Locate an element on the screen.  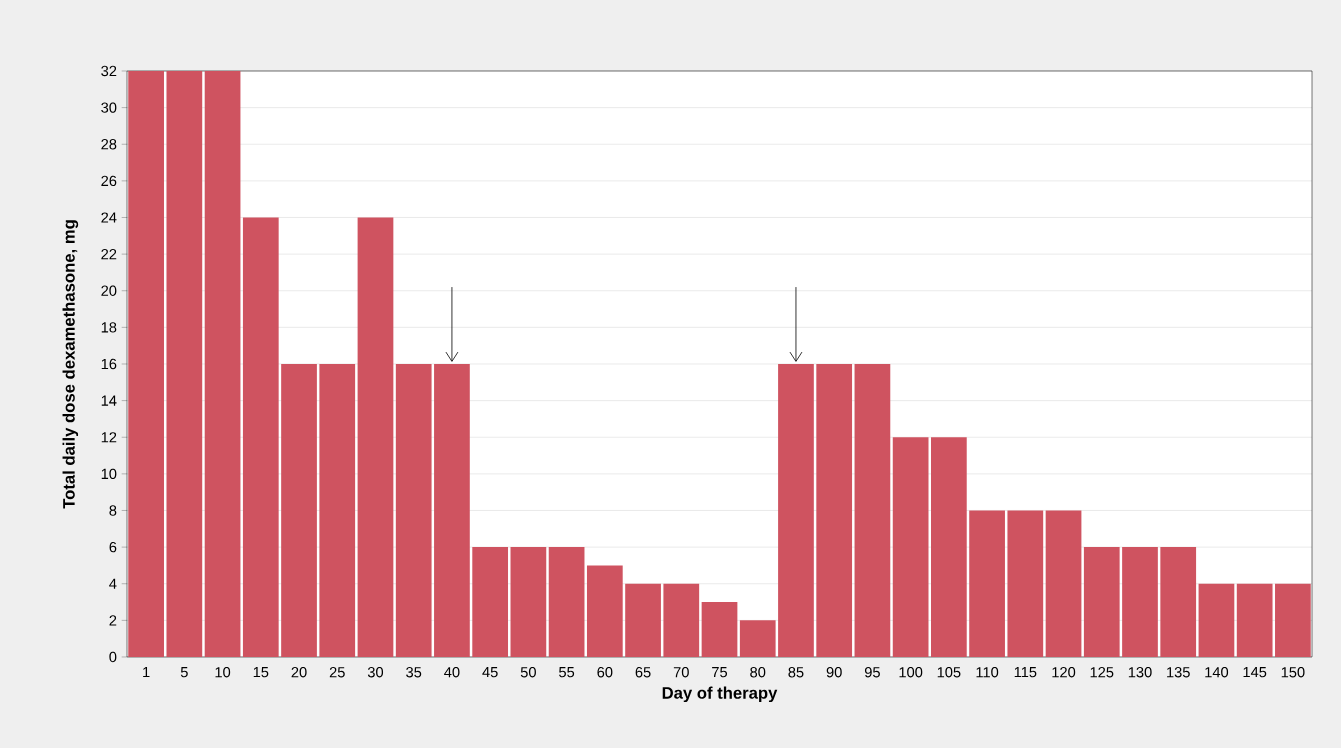
x-tick-label: 135 is located at coordinates (1178, 672).